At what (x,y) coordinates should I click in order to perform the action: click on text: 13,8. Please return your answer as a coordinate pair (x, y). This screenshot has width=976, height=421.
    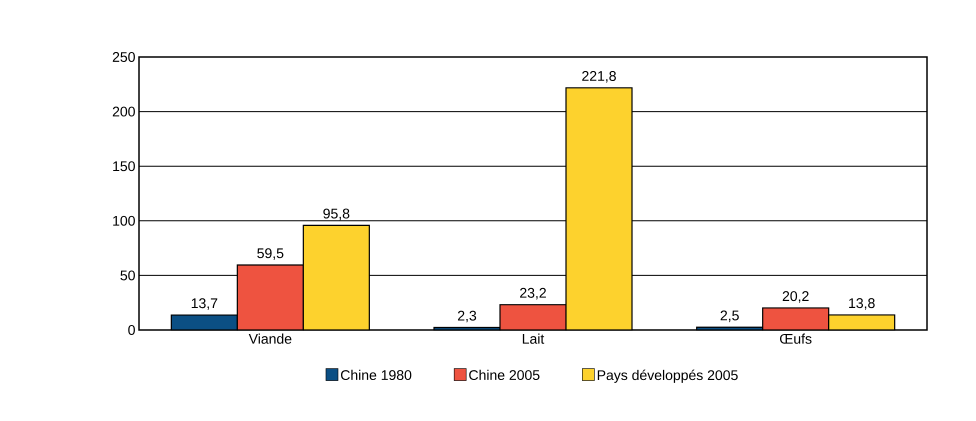
    Looking at the image, I should click on (862, 304).